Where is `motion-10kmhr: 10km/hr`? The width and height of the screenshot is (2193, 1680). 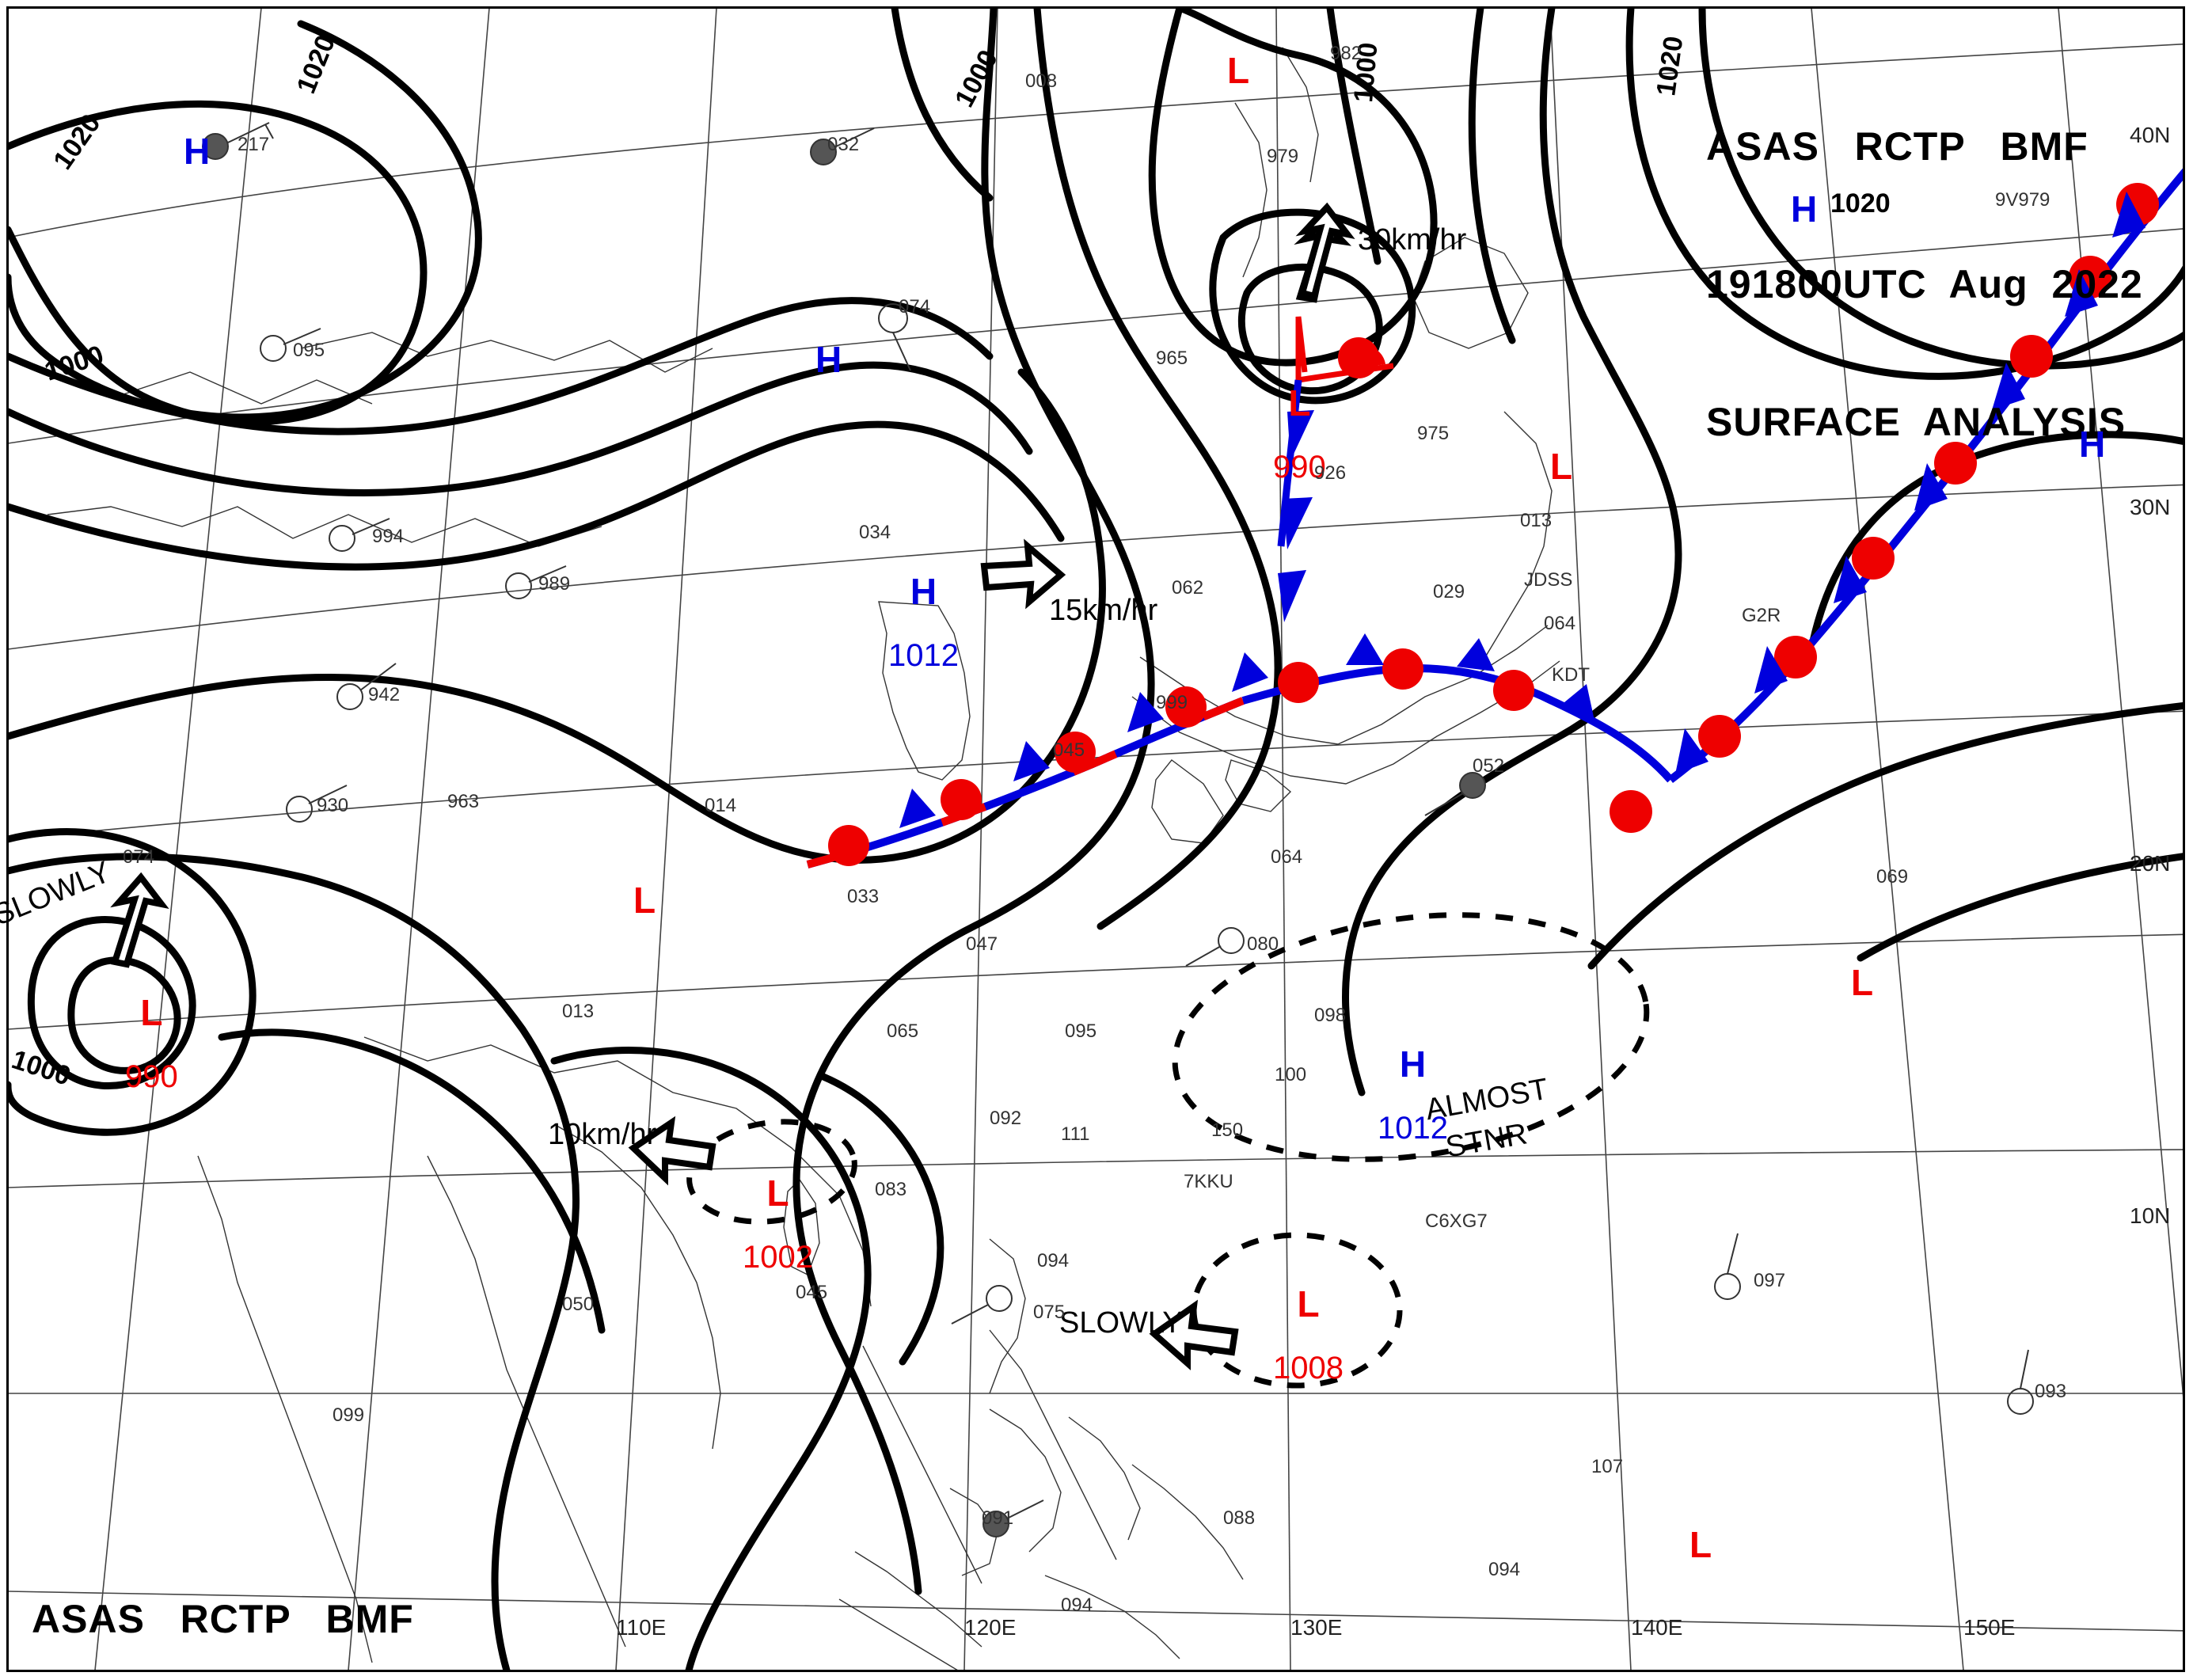
motion-10kmhr: 10km/hr is located at coordinates (602, 1134).